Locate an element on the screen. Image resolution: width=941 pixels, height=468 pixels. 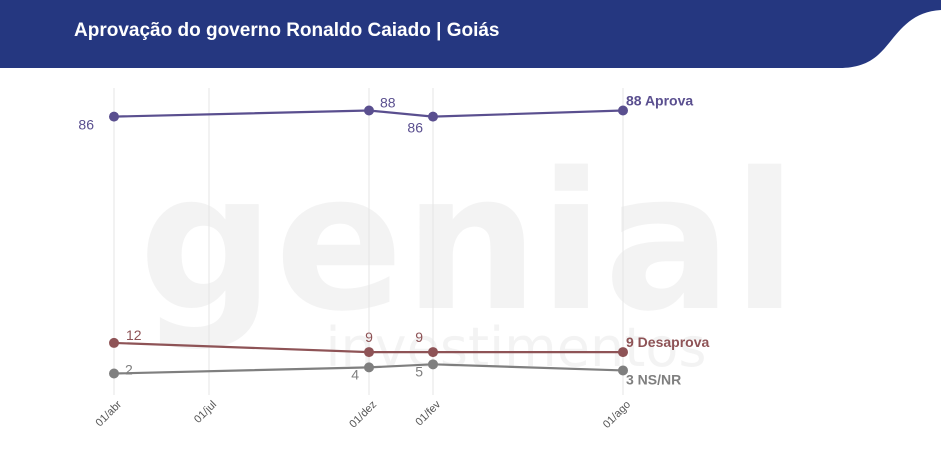
x-tick-label: 01/dez is located at coordinates (363, 415).